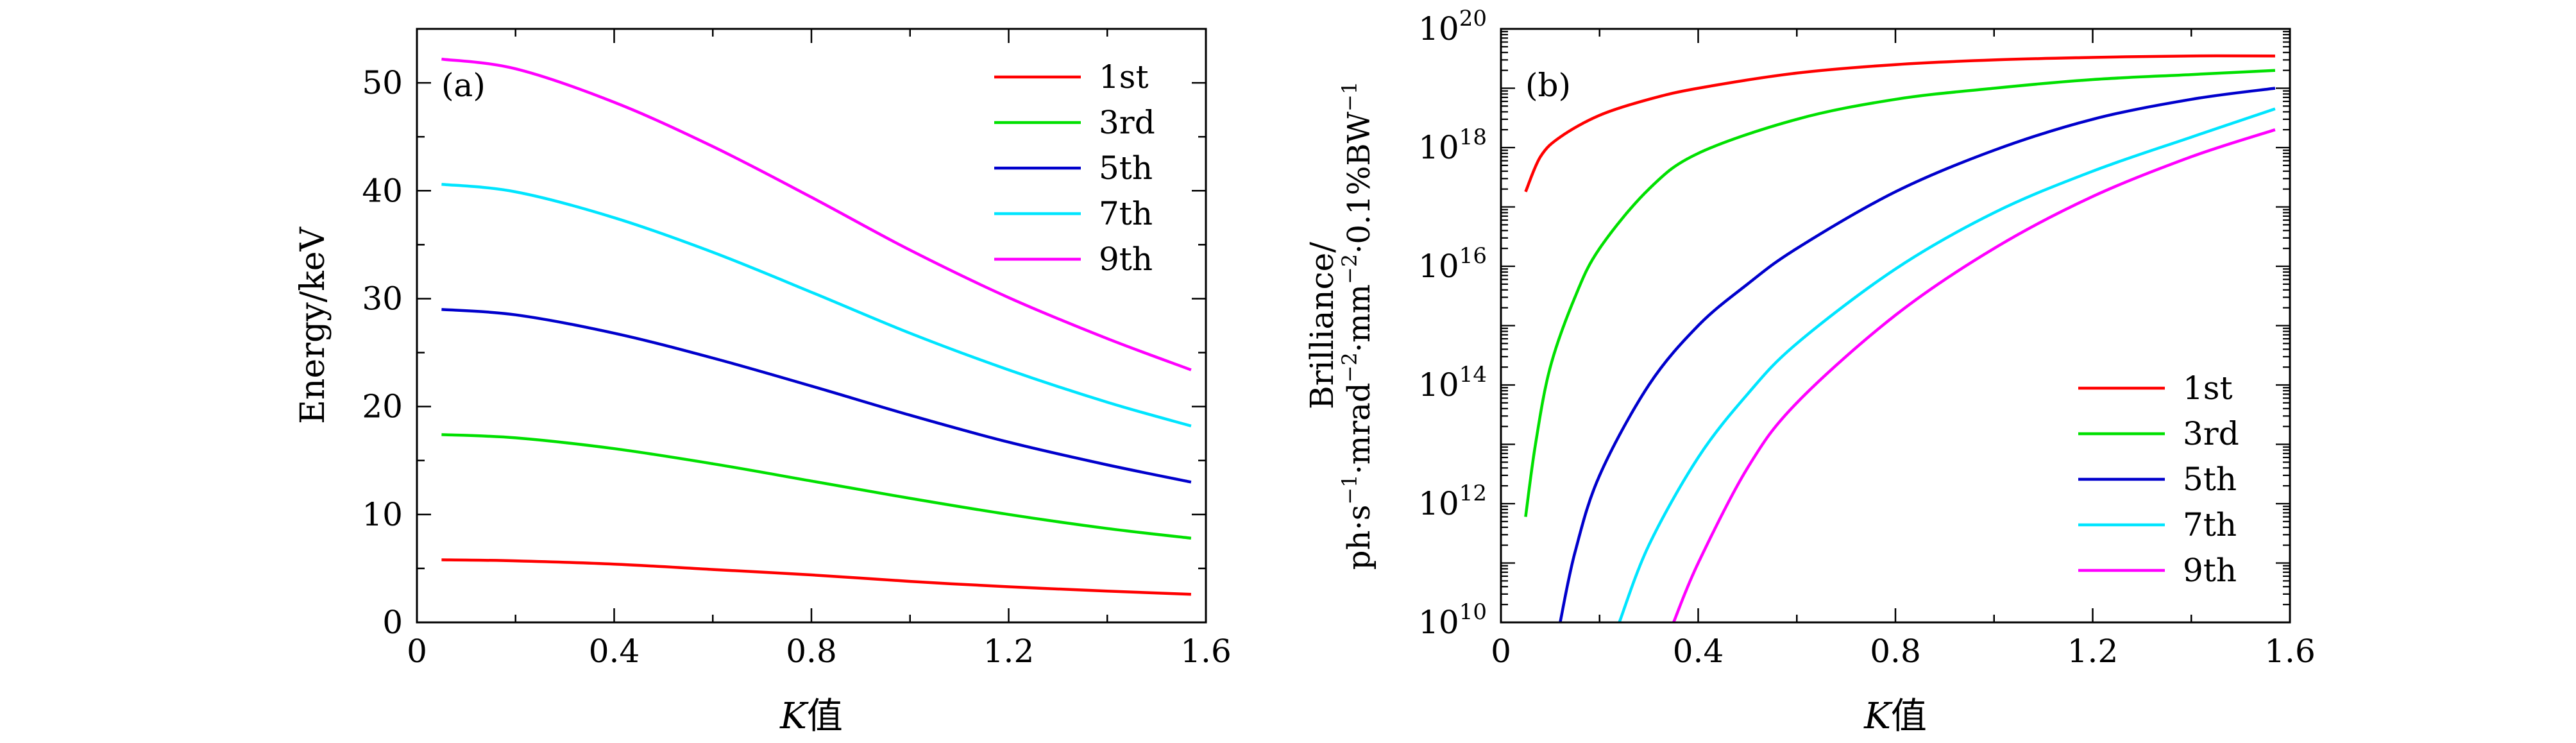  Describe the element at coordinates (1473, 612) in the screenshot. I see `y-tick-label-exponent: 10` at that location.